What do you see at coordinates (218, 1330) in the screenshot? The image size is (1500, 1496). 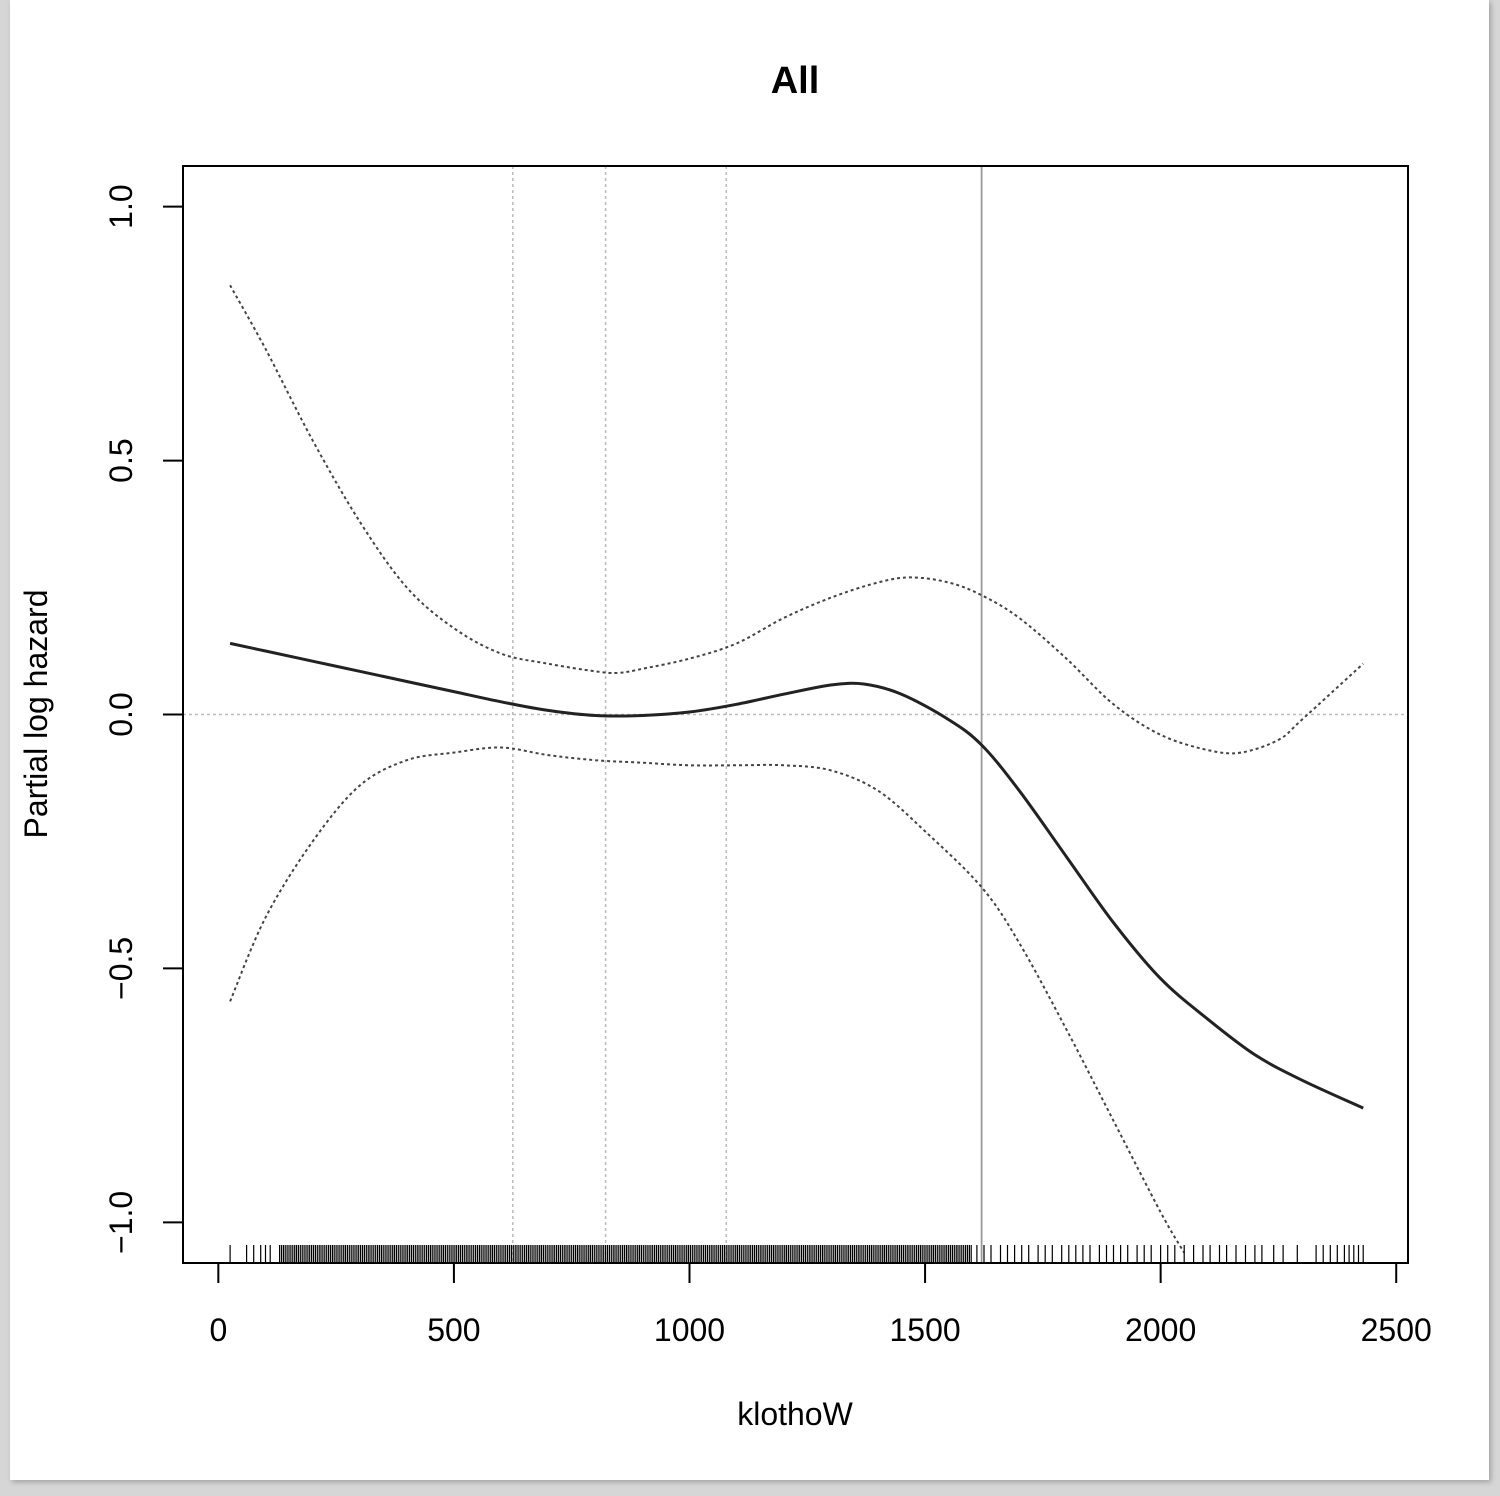 I see `x-tick-label: 0` at bounding box center [218, 1330].